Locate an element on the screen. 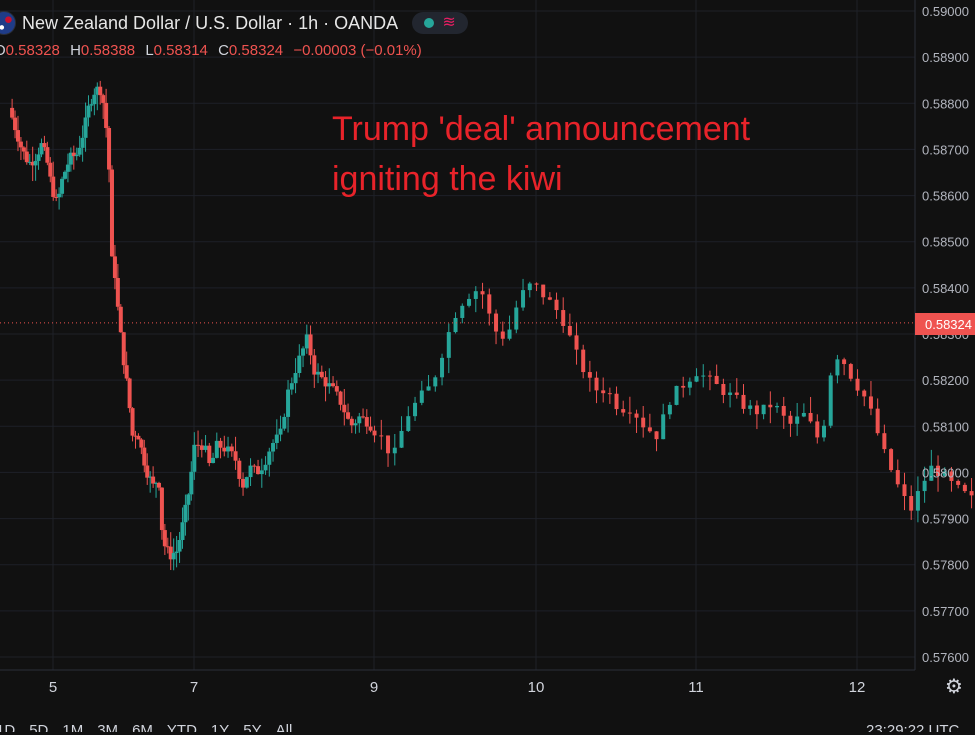  utc-clock: 23:29:22 UTC is located at coordinates (913, 727).